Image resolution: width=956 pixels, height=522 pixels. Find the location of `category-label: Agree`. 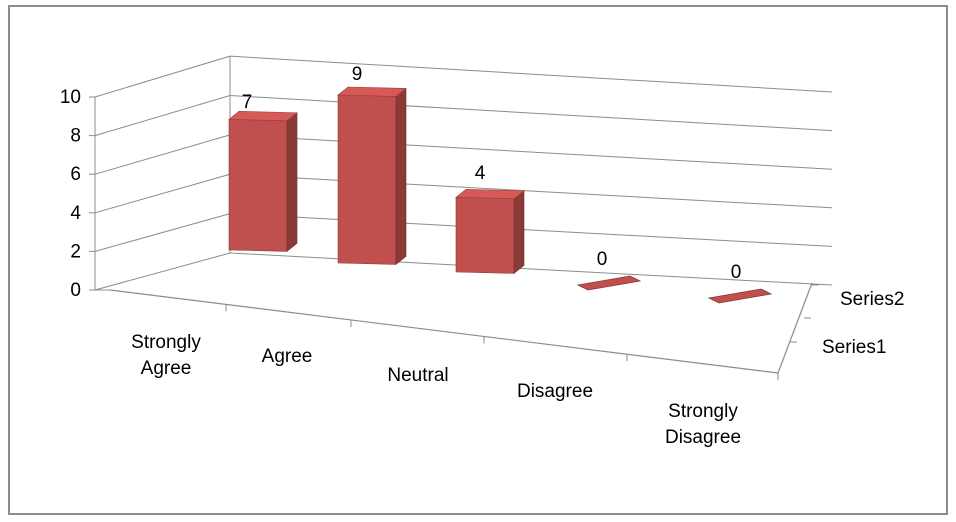

category-label: Agree is located at coordinates (287, 356).